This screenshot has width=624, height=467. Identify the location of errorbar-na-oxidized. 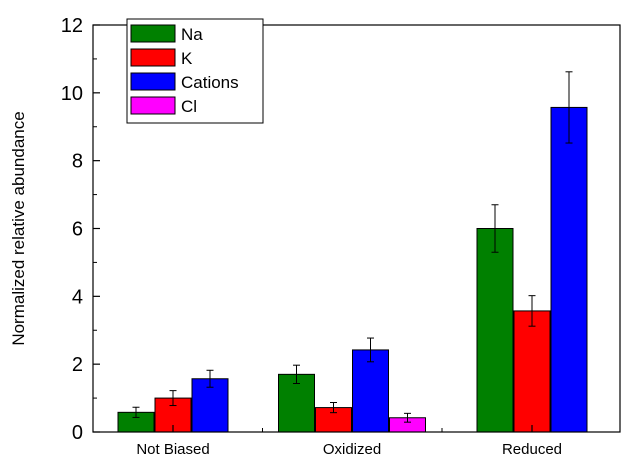
(296, 374).